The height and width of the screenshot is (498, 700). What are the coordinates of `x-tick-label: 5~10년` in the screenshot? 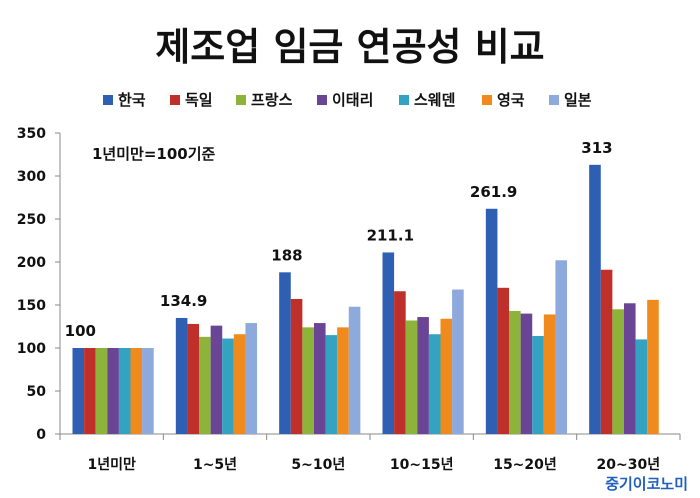 It's located at (318, 465).